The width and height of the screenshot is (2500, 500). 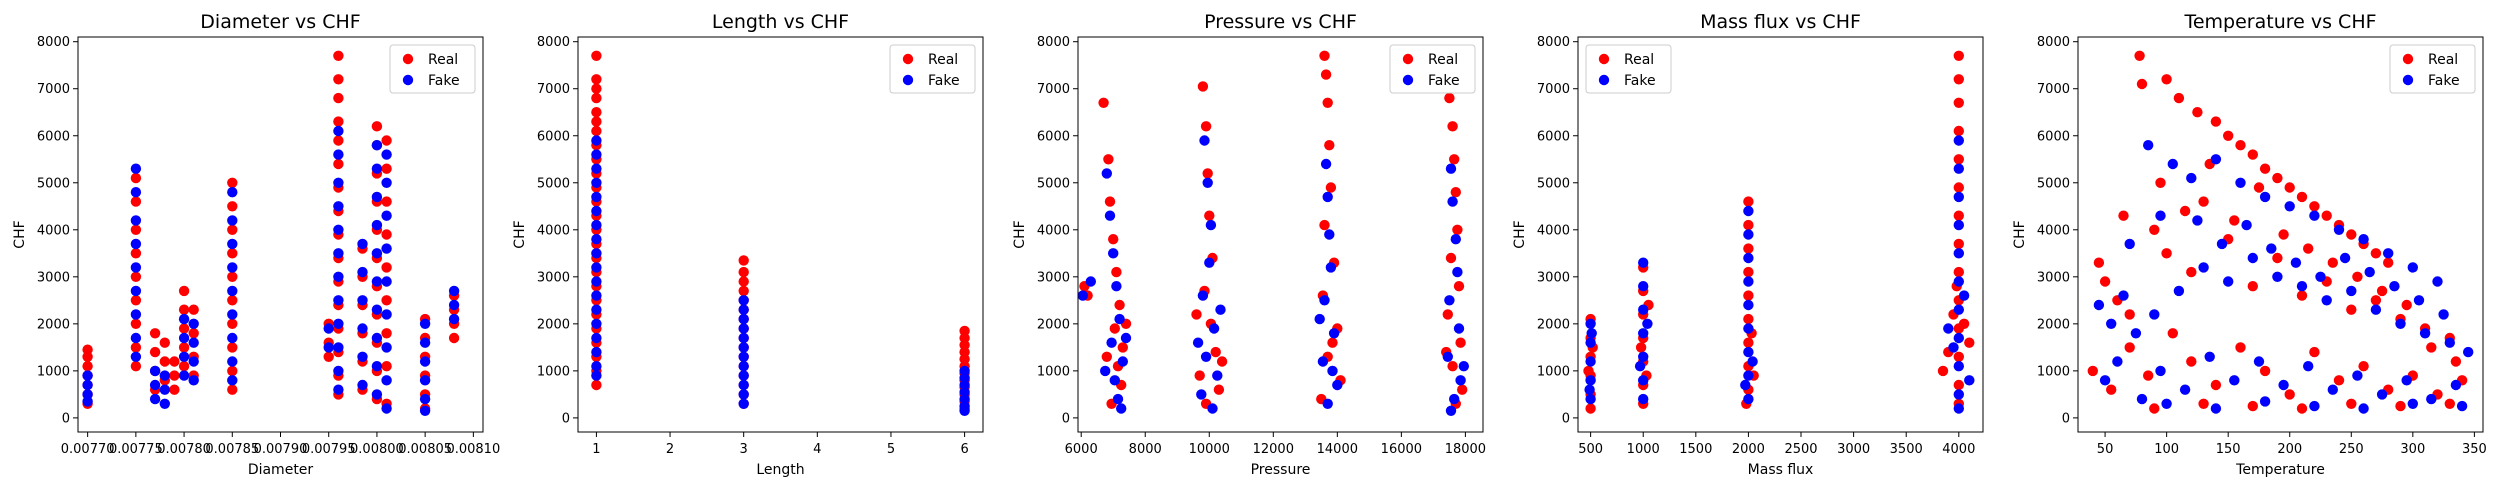 I want to click on y-tick-label: 2000, so click(x=553, y=324).